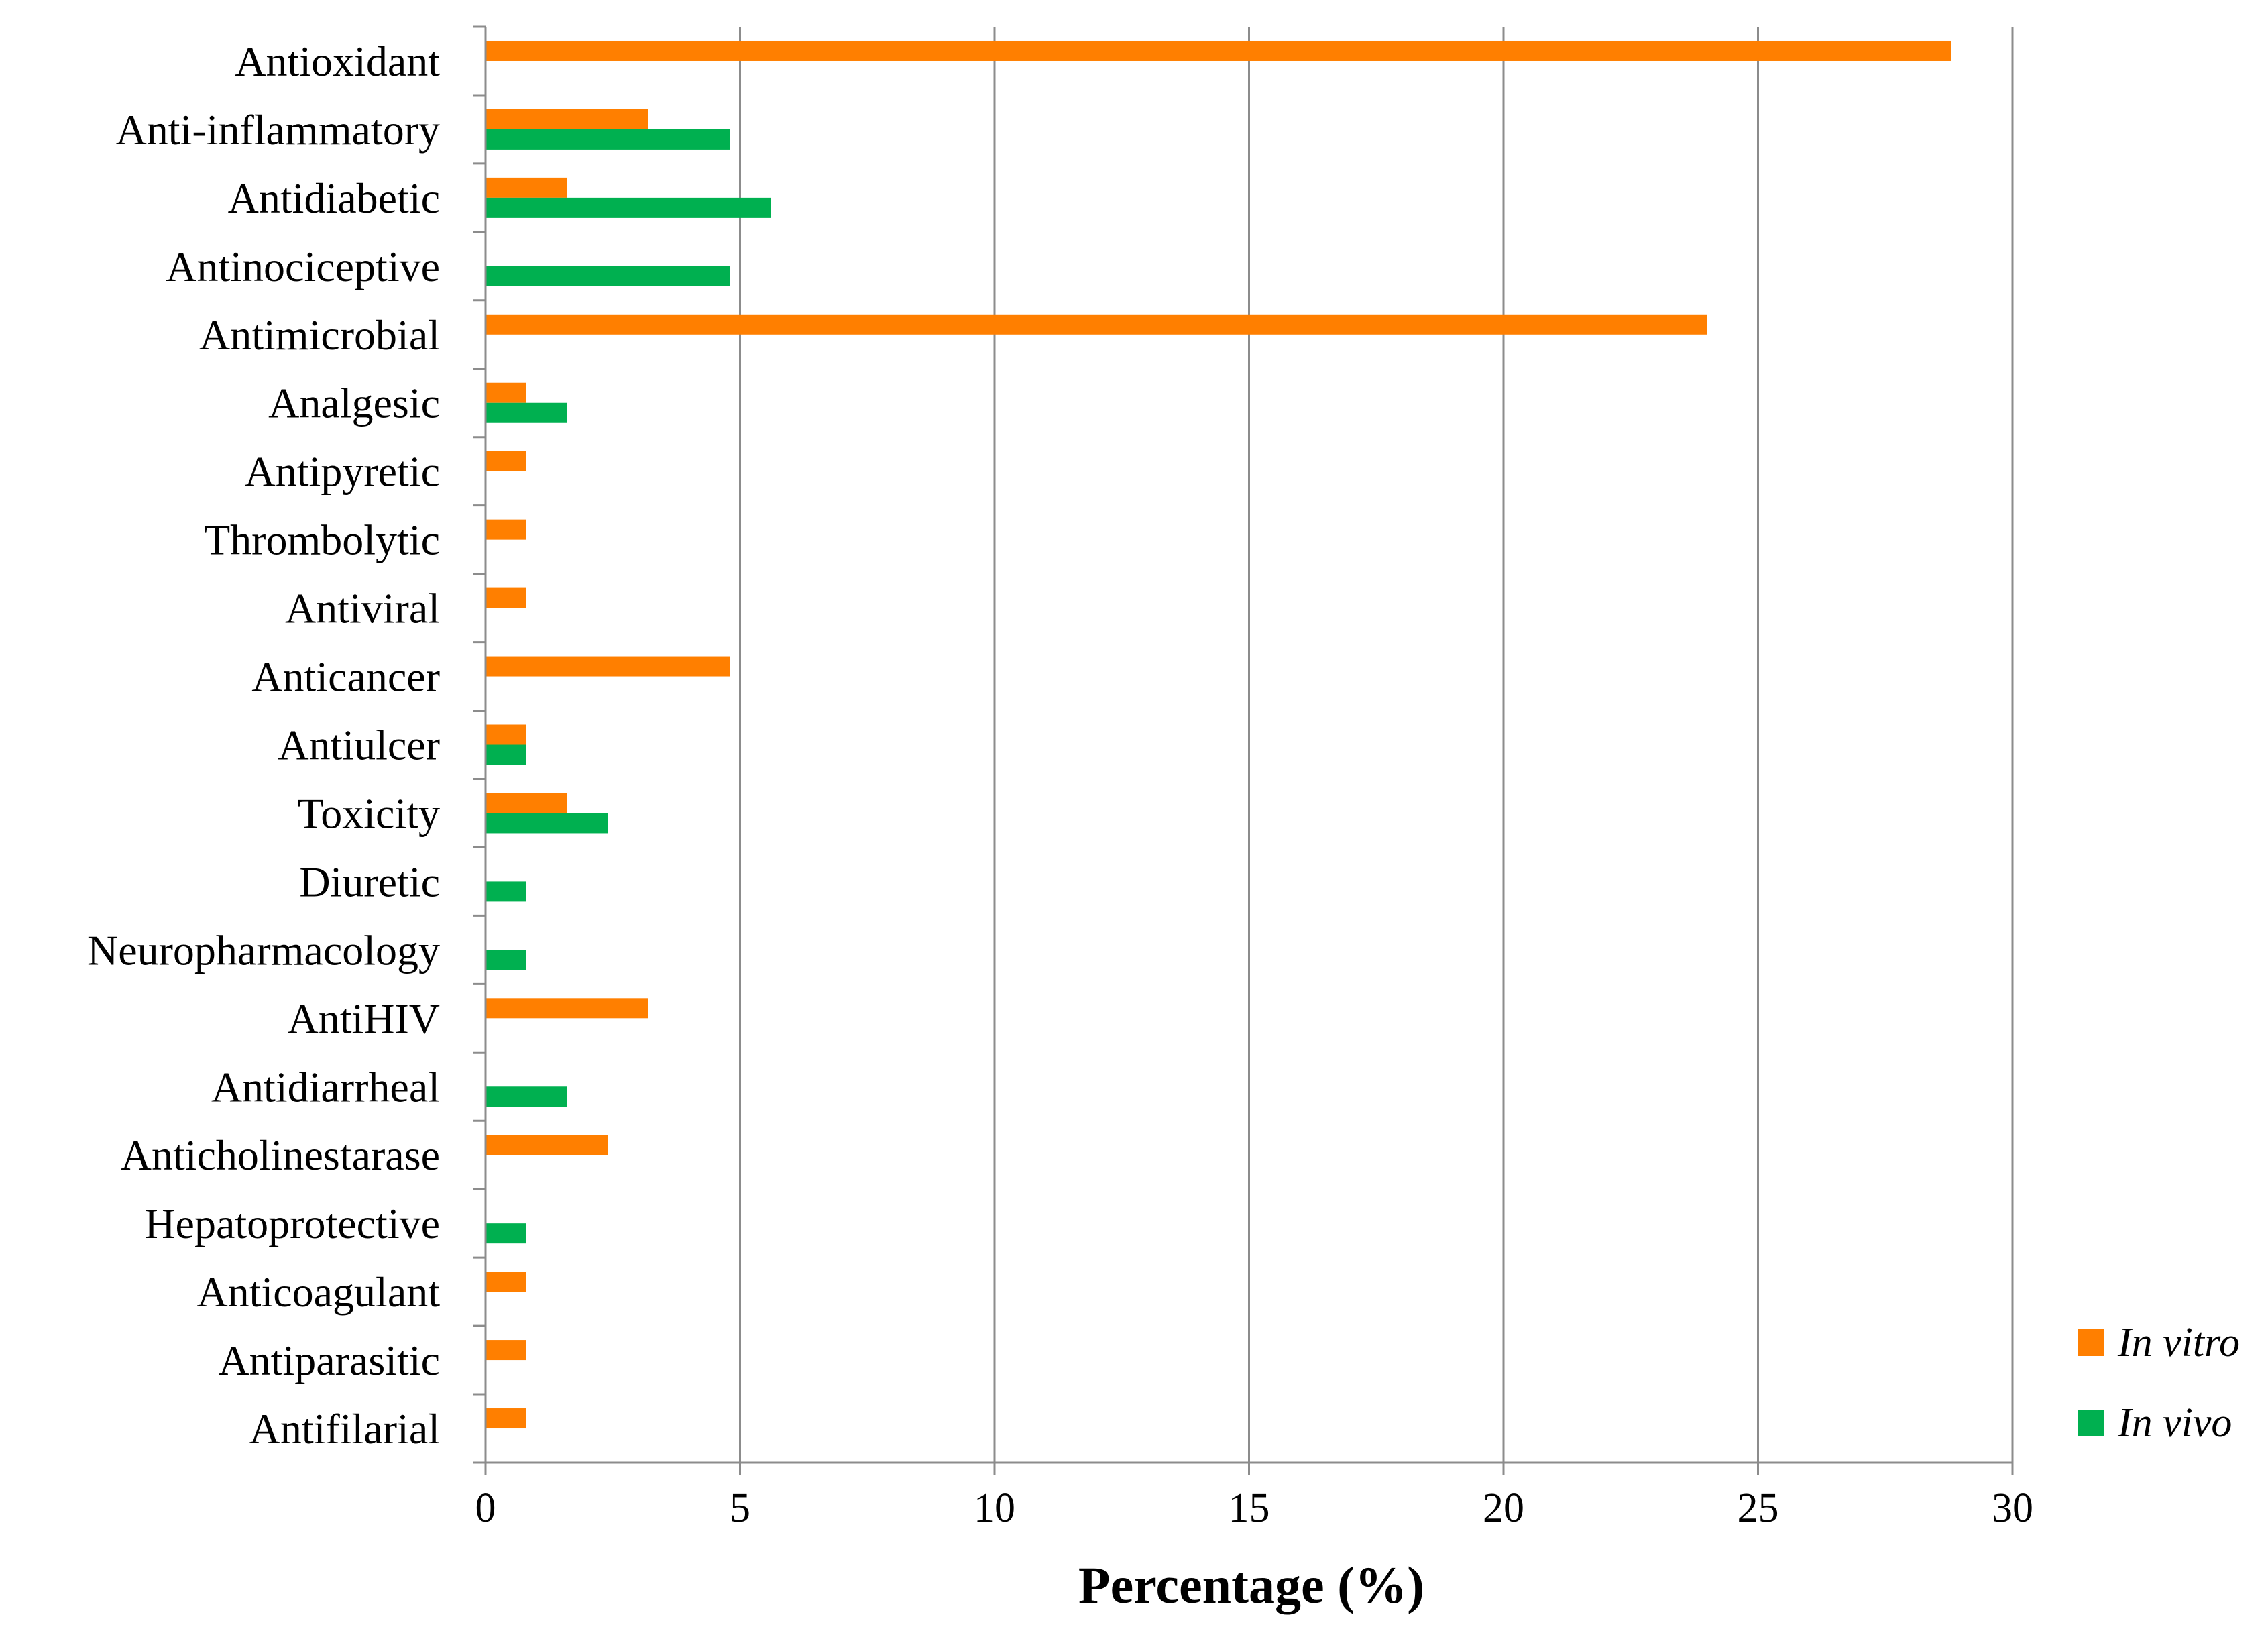 Image resolution: width=2268 pixels, height=1635 pixels. Describe the element at coordinates (342, 472) in the screenshot. I see `category-label: Antipyretic` at that location.